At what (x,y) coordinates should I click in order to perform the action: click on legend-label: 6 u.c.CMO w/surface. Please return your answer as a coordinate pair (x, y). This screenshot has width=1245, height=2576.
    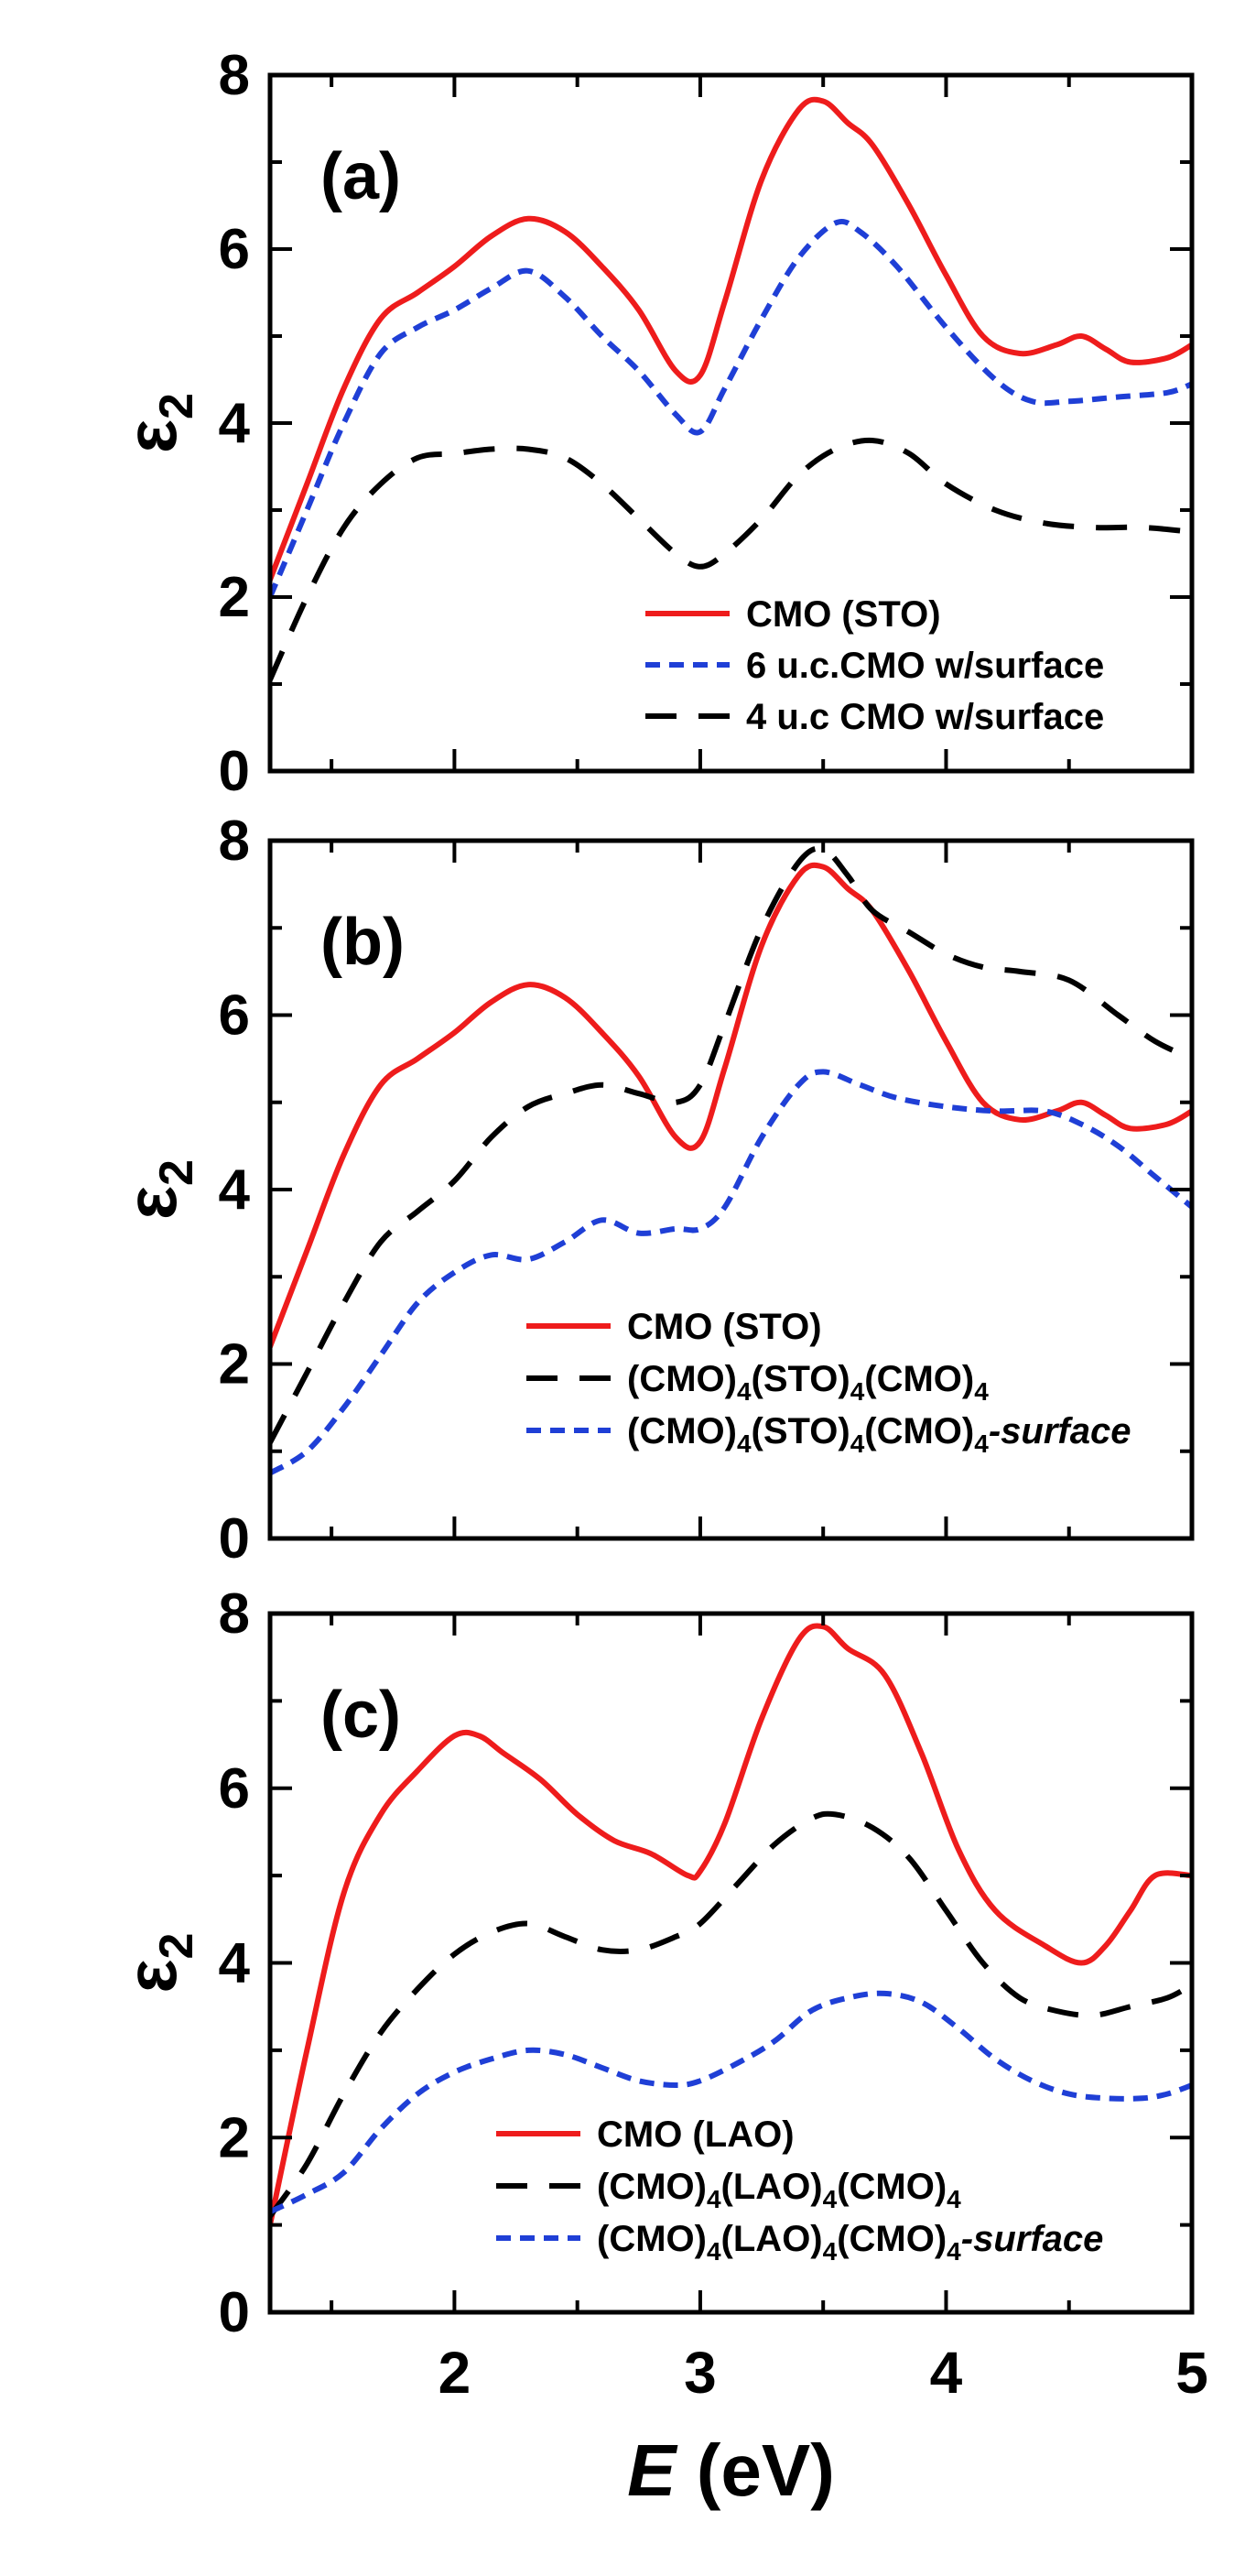
    Looking at the image, I should click on (925, 666).